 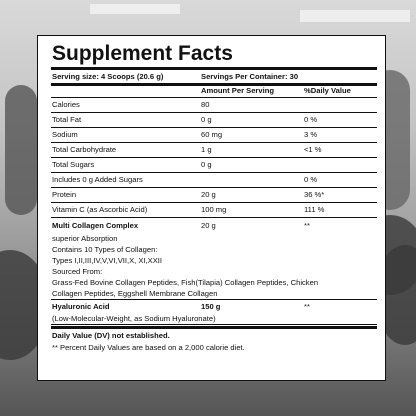 I want to click on column-header: Amount Per Serving, so click(x=237, y=90).